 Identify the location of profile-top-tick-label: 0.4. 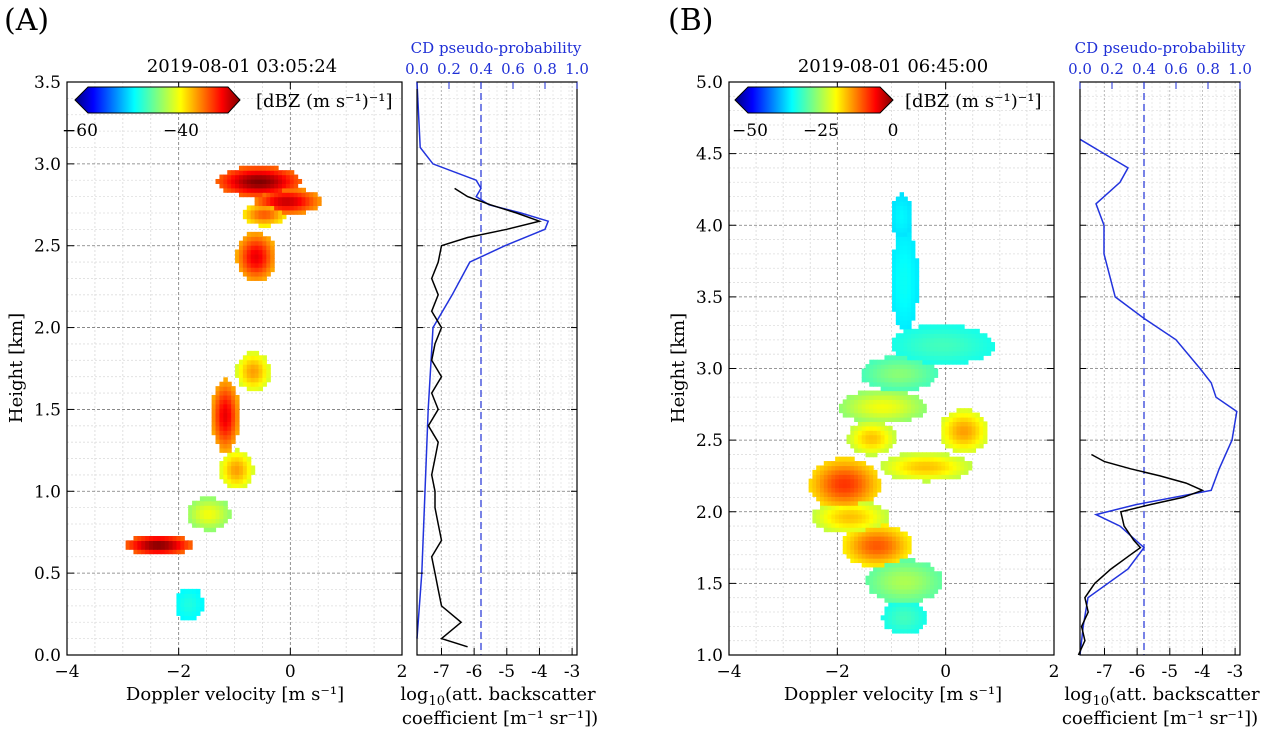
(481, 69).